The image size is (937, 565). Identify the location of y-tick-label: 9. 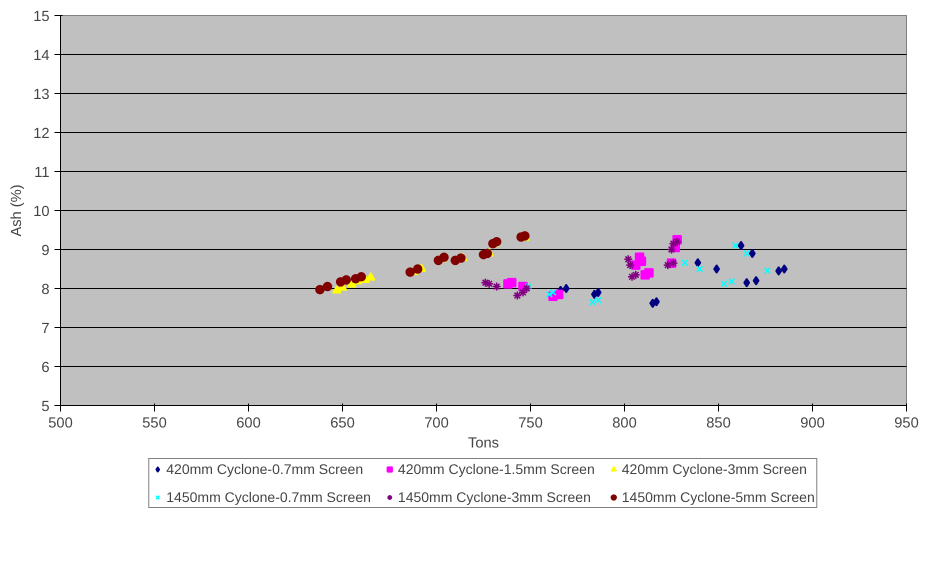
(45, 251).